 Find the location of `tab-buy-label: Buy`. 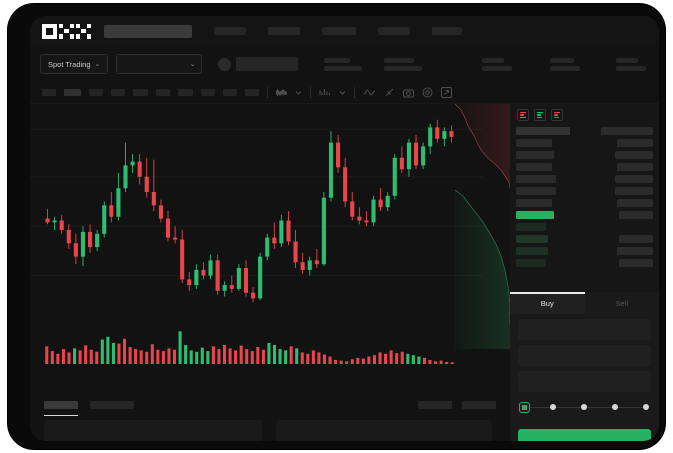

tab-buy-label: Buy is located at coordinates (547, 303).